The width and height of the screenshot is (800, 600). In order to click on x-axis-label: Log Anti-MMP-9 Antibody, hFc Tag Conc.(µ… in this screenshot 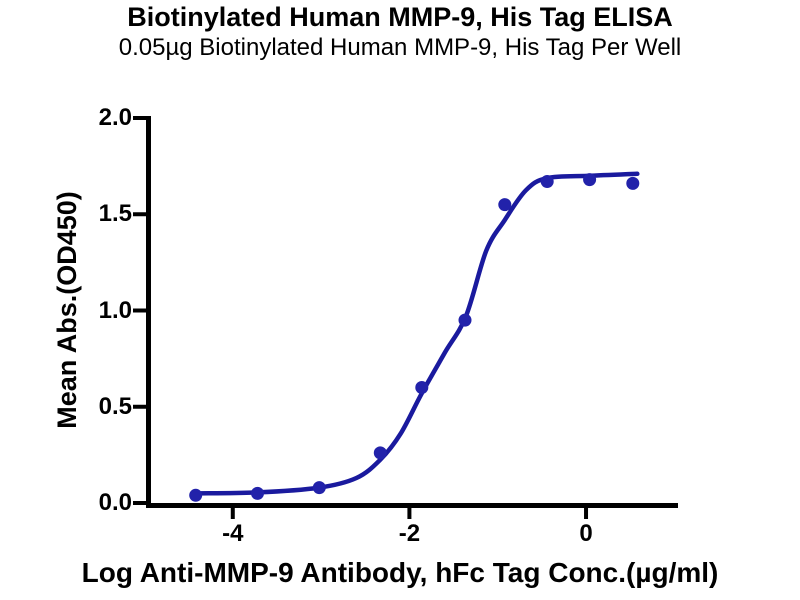, I will do `click(400, 572)`.